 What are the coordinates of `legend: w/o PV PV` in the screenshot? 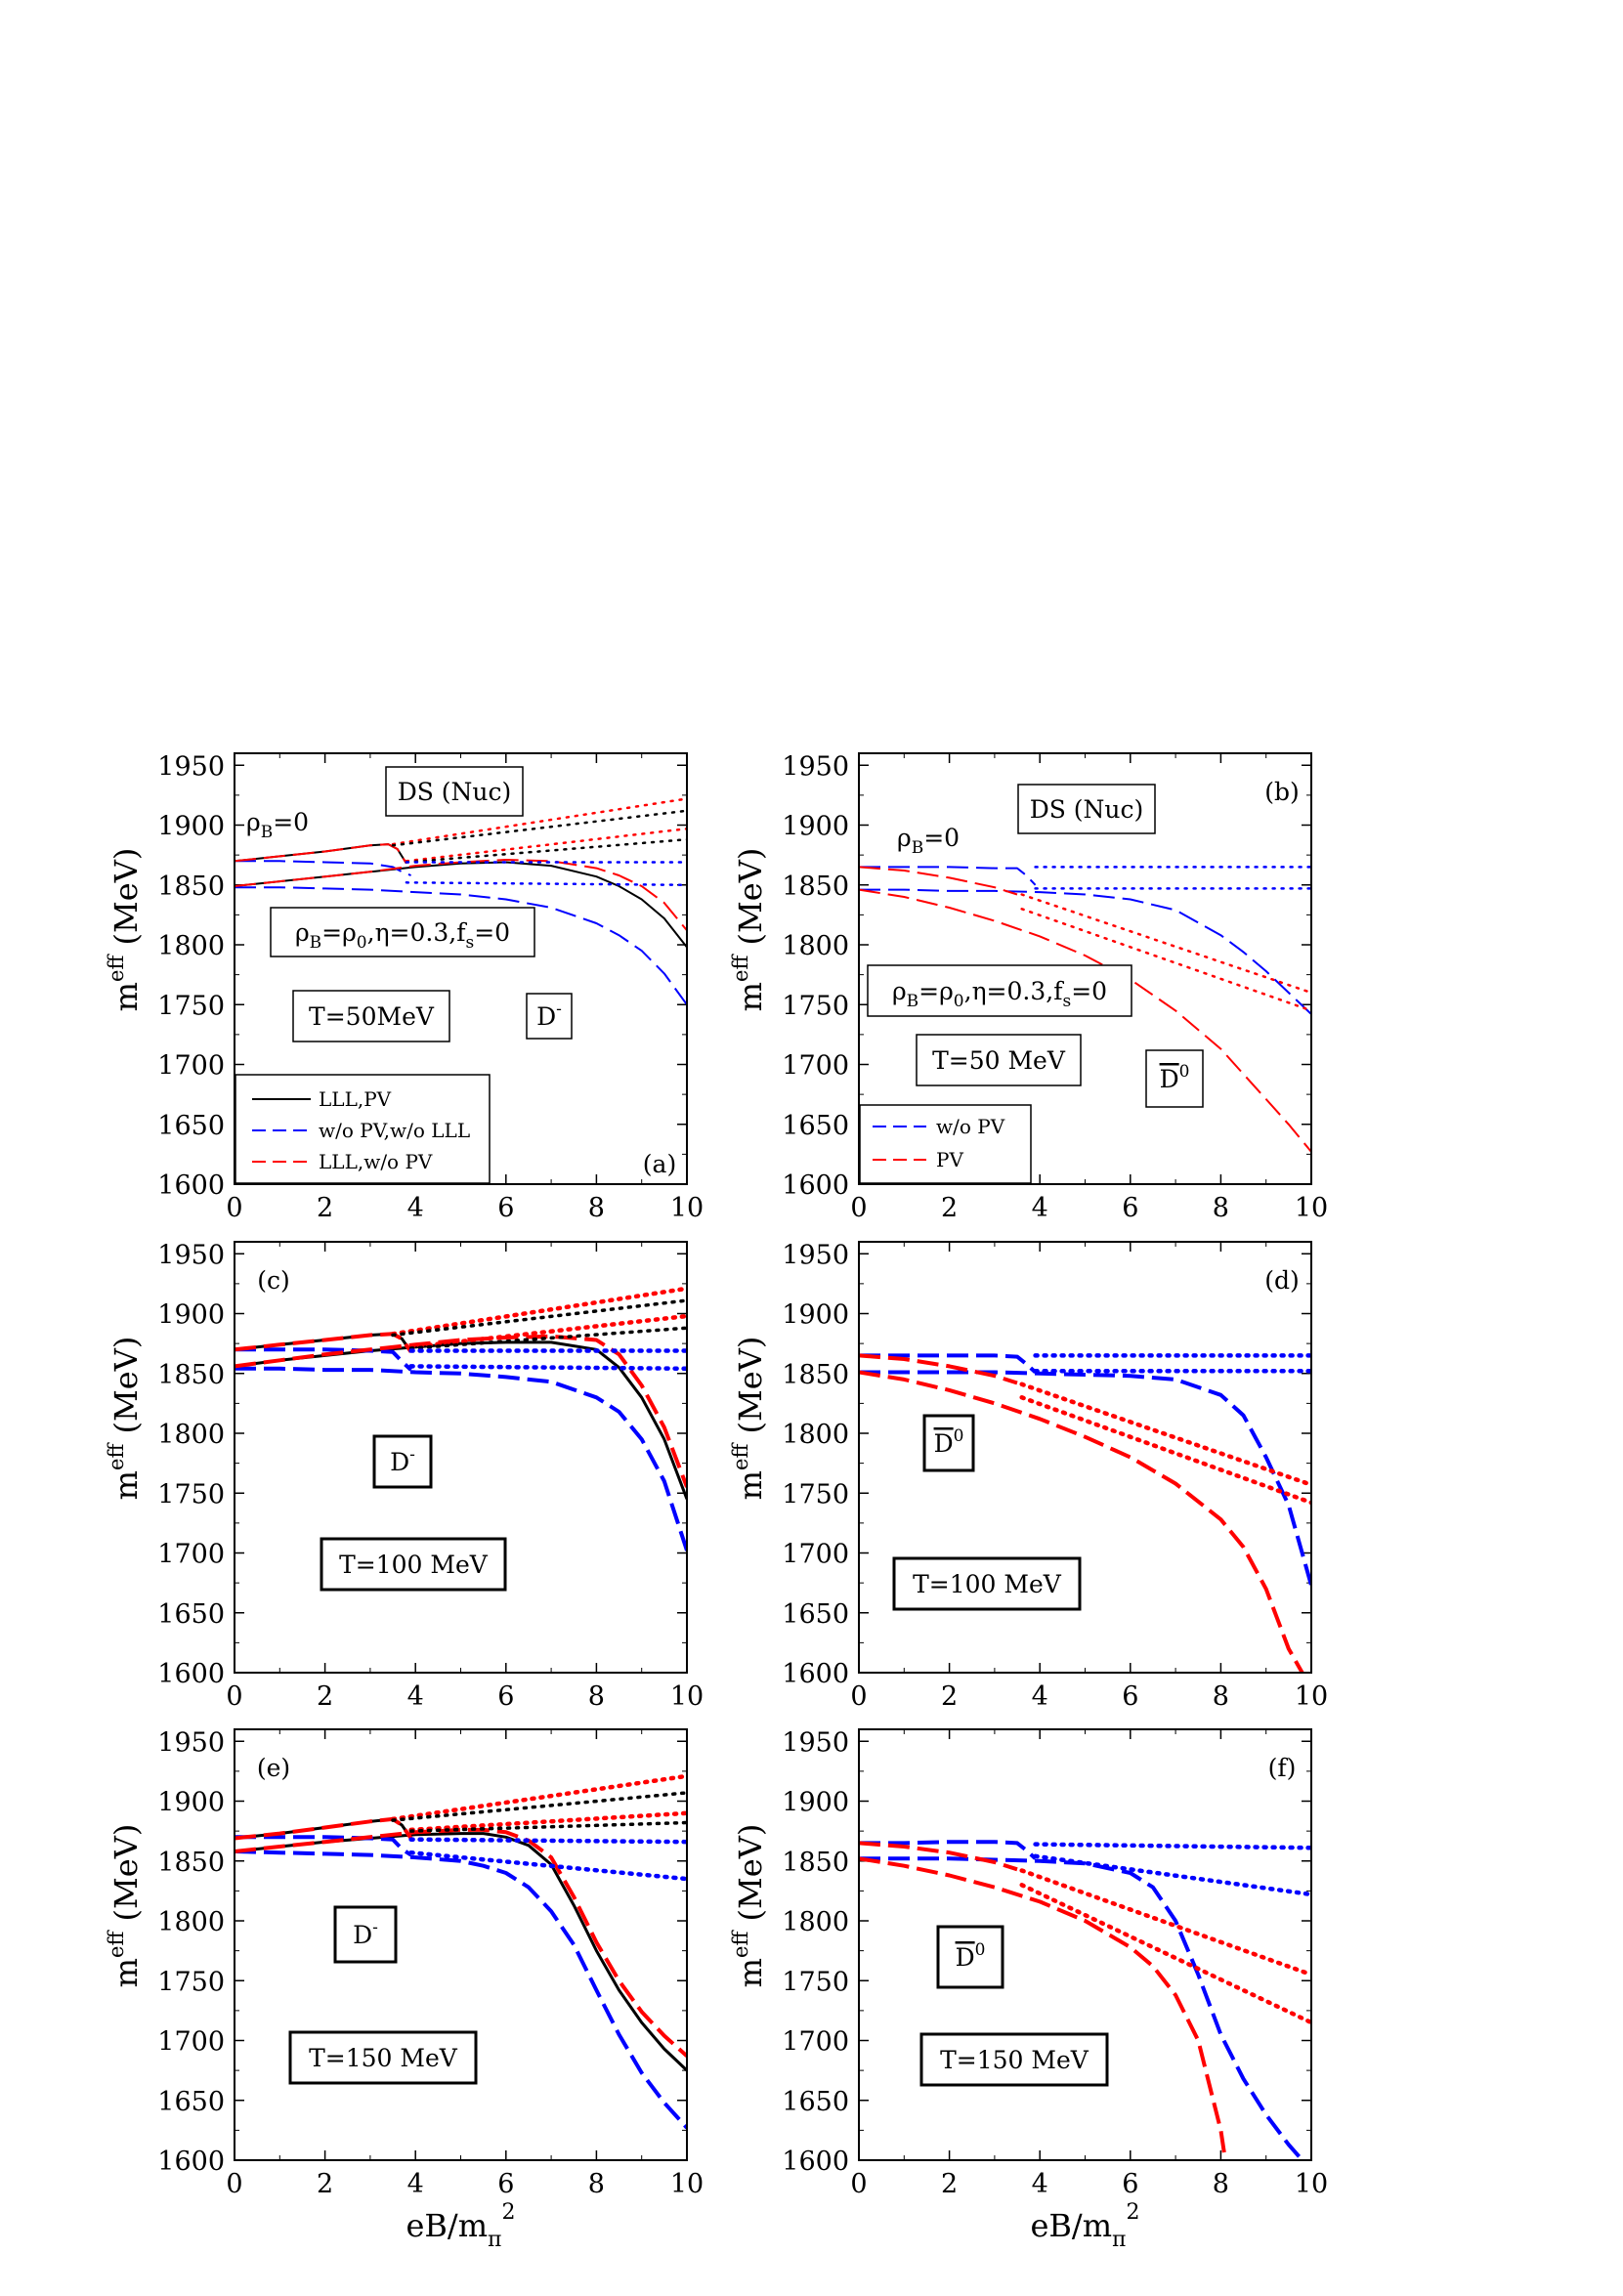 It's located at (945, 1144).